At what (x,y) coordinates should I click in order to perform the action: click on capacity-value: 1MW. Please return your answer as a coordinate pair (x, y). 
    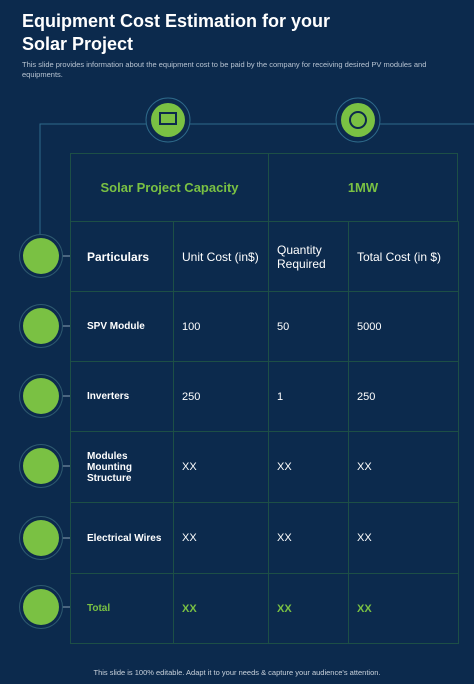
    Looking at the image, I should click on (363, 187).